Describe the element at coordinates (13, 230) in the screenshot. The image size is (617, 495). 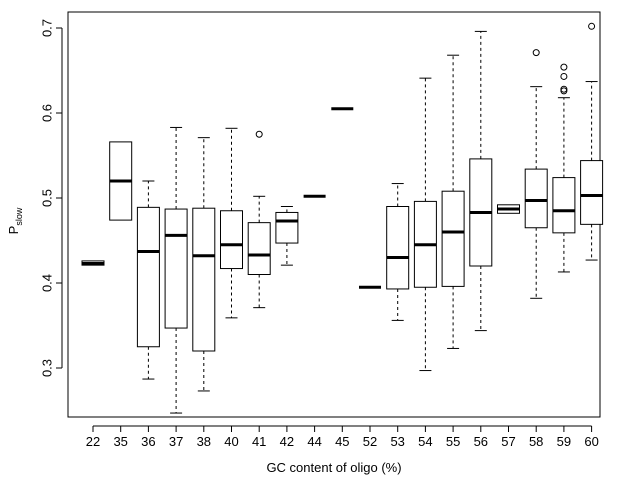
I see `y-axis-title-main: P` at that location.